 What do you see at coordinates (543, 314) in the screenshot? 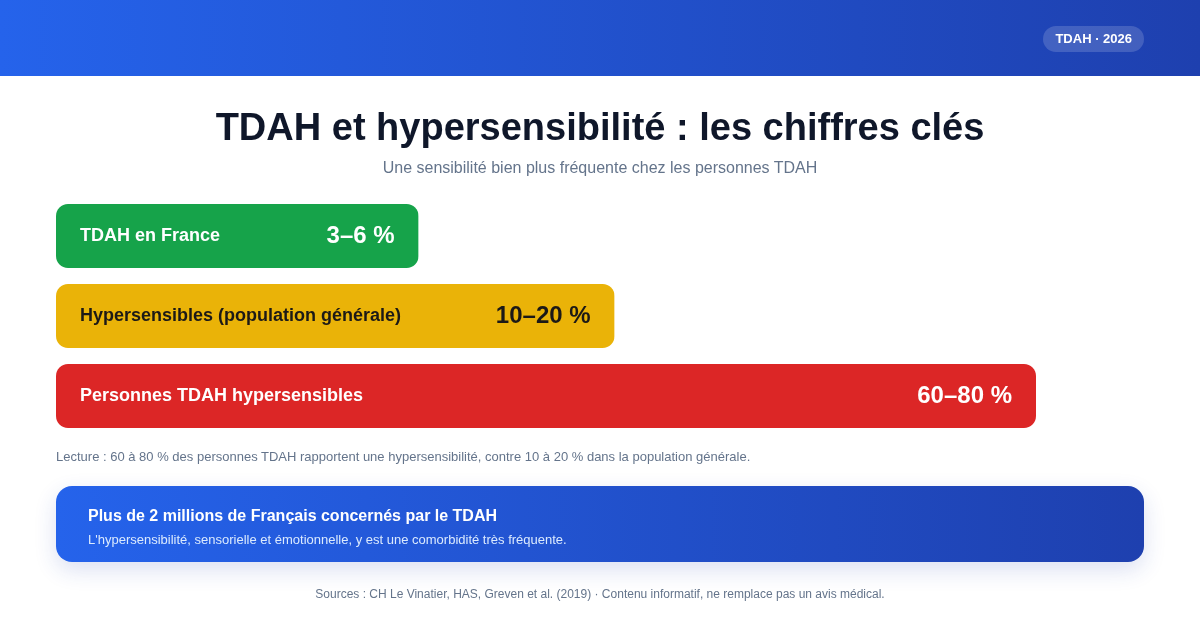
I see `annotation: 10–20 %` at bounding box center [543, 314].